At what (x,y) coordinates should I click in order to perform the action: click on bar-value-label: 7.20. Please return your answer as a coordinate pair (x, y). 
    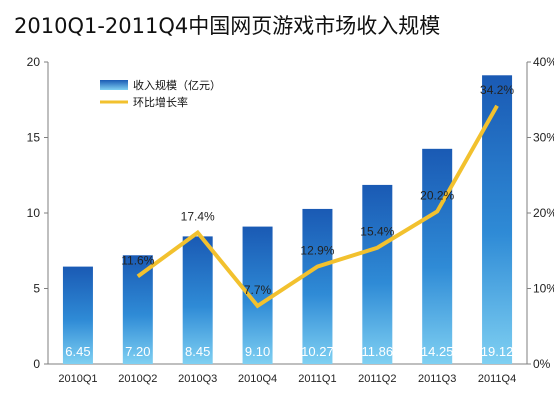
    Looking at the image, I should click on (137, 351).